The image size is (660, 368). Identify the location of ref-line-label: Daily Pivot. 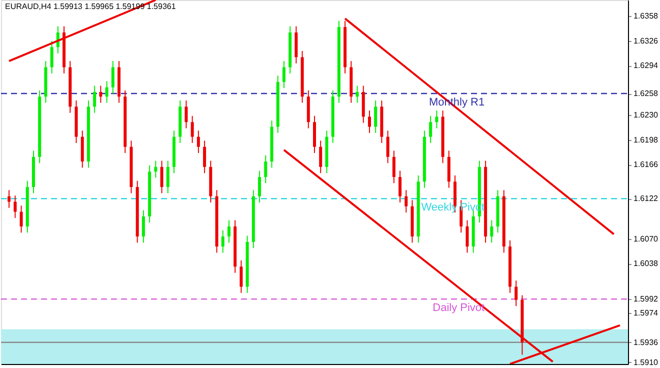
(458, 308).